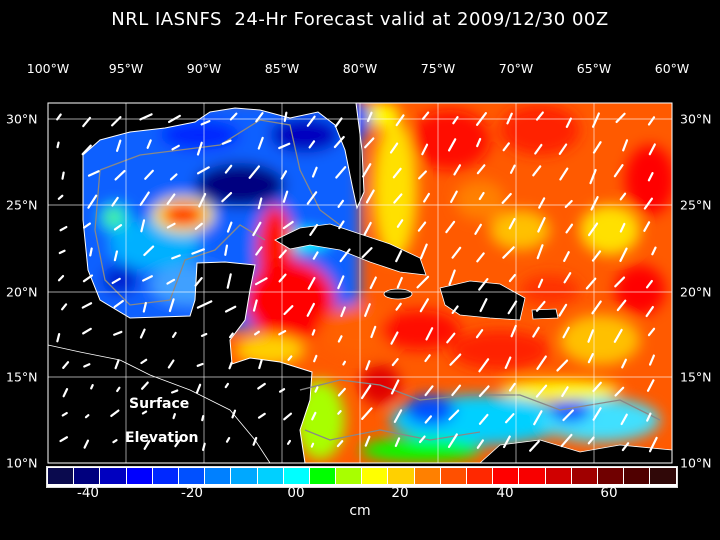 This screenshot has width=720, height=540. I want to click on colorbar-label: 00, so click(296, 493).